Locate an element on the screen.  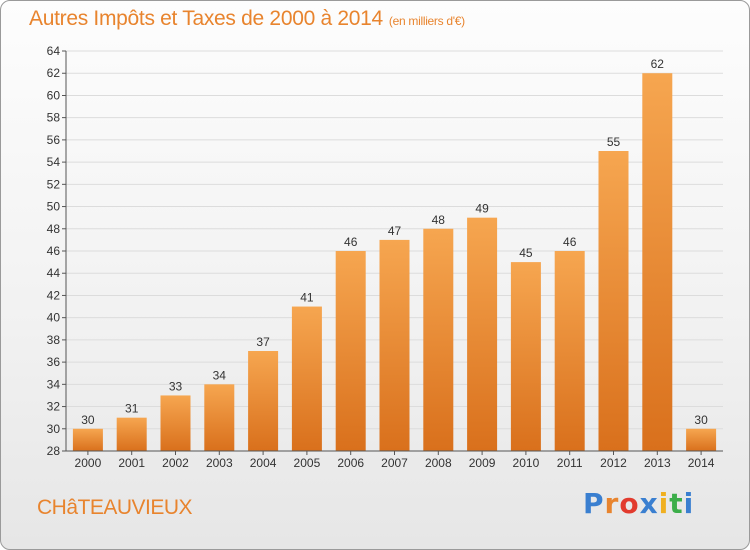
data-label-2010: 45 is located at coordinates (526, 253).